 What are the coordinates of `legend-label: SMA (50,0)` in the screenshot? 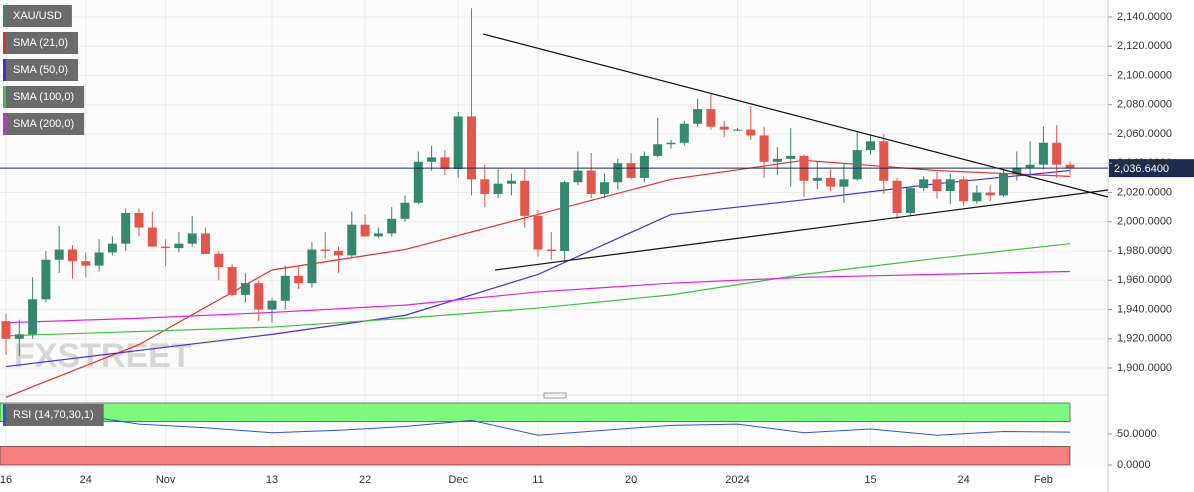 It's located at (40, 70).